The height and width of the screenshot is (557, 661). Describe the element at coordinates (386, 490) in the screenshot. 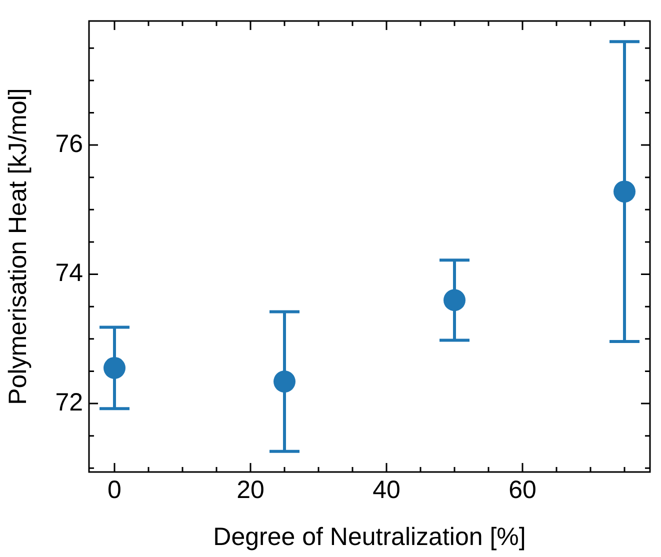

I see `x-tick-label: 40` at that location.